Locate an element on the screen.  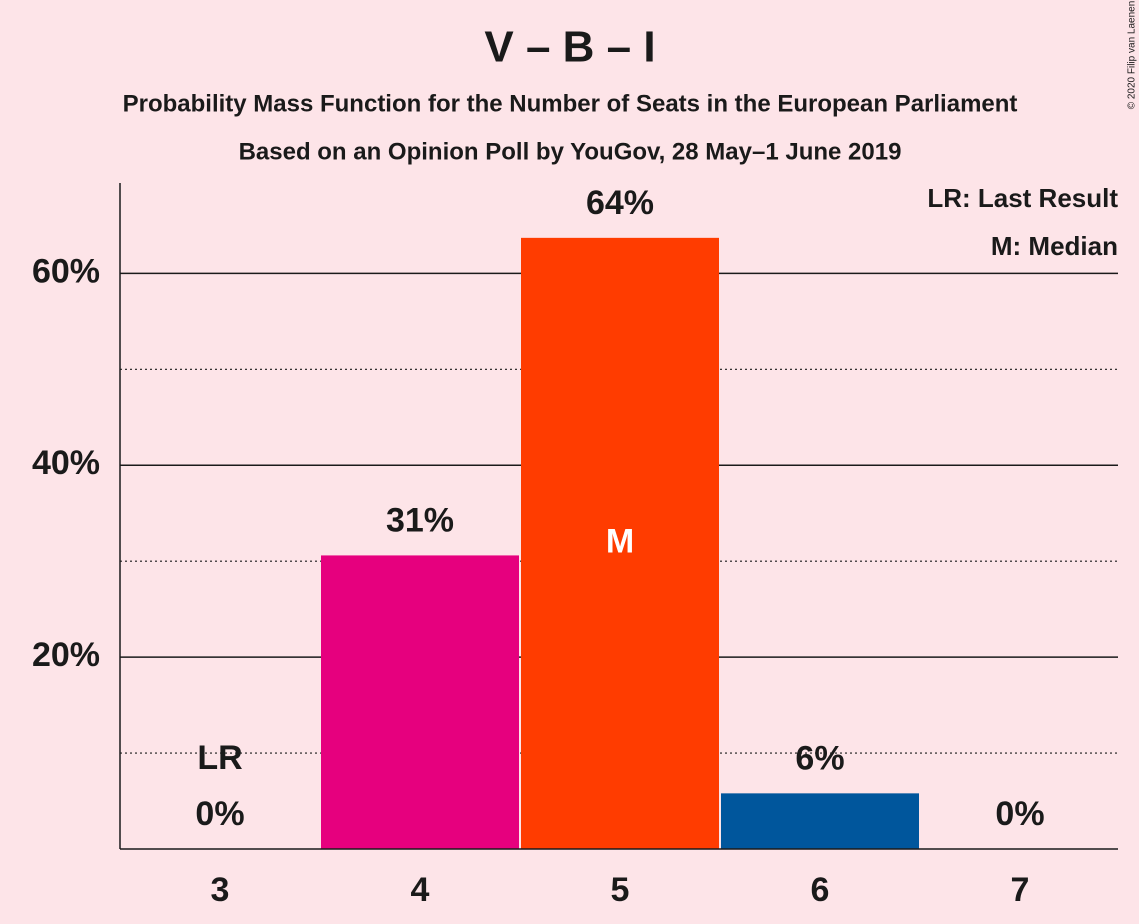
y-tick-label: 40% is located at coordinates (66, 463).